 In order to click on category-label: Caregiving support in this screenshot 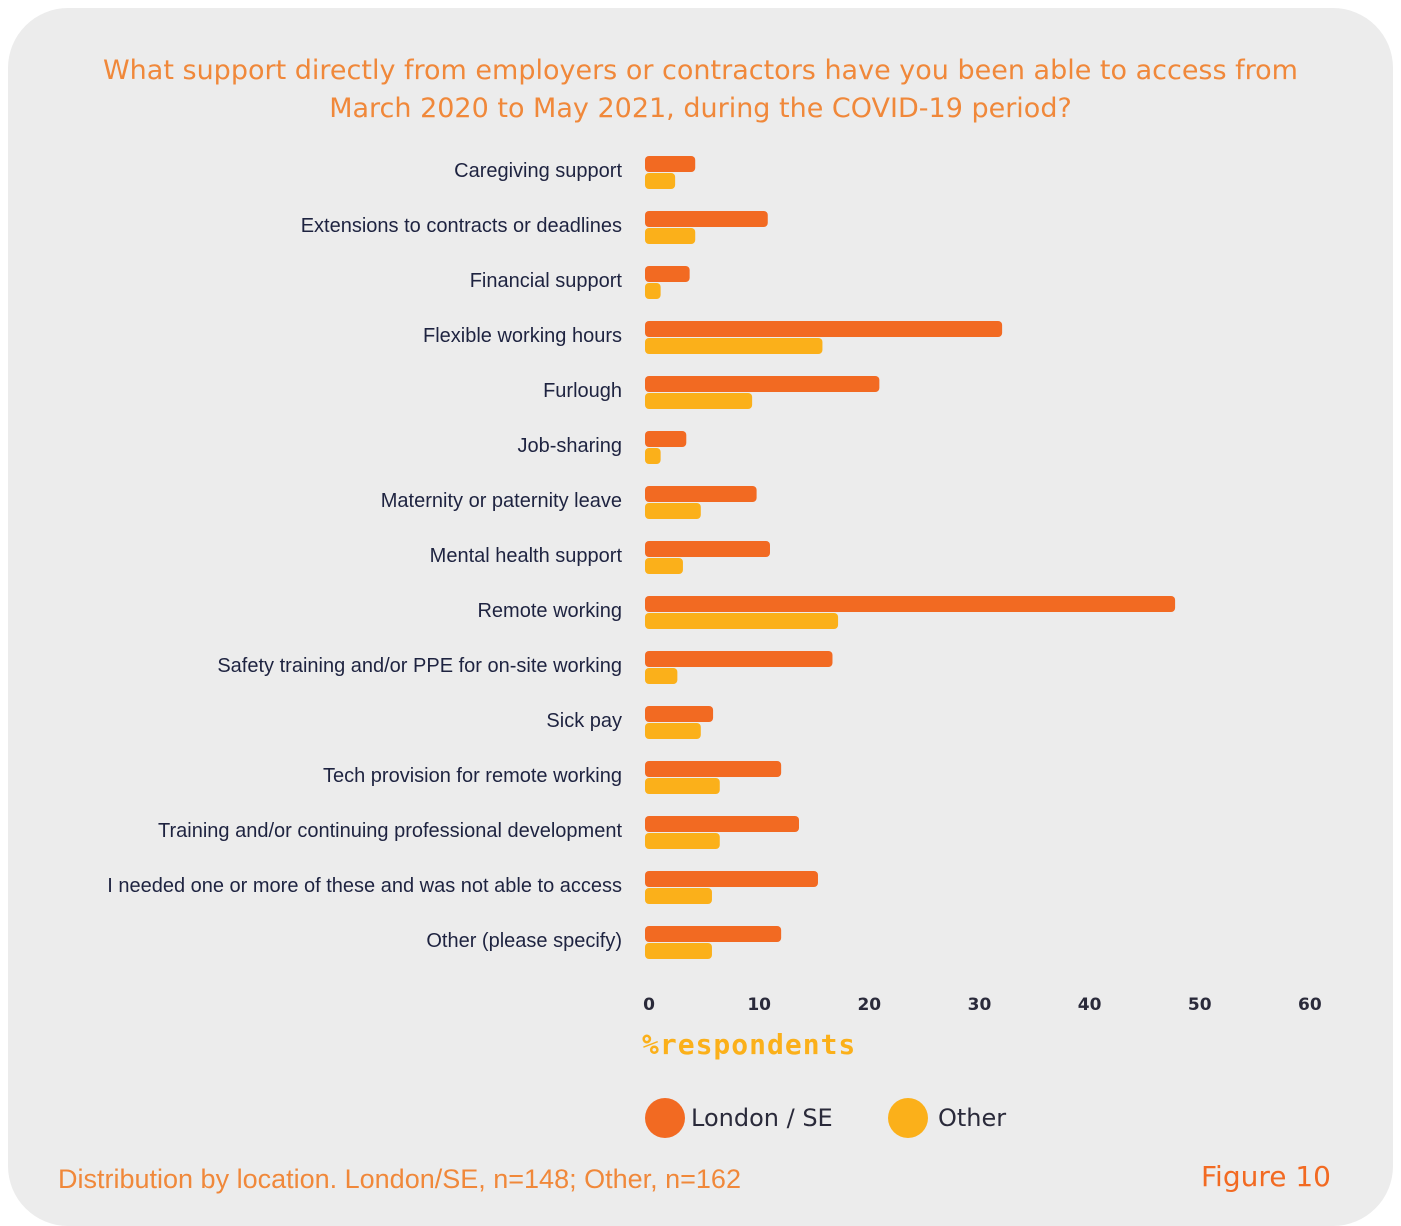, I will do `click(538, 171)`.